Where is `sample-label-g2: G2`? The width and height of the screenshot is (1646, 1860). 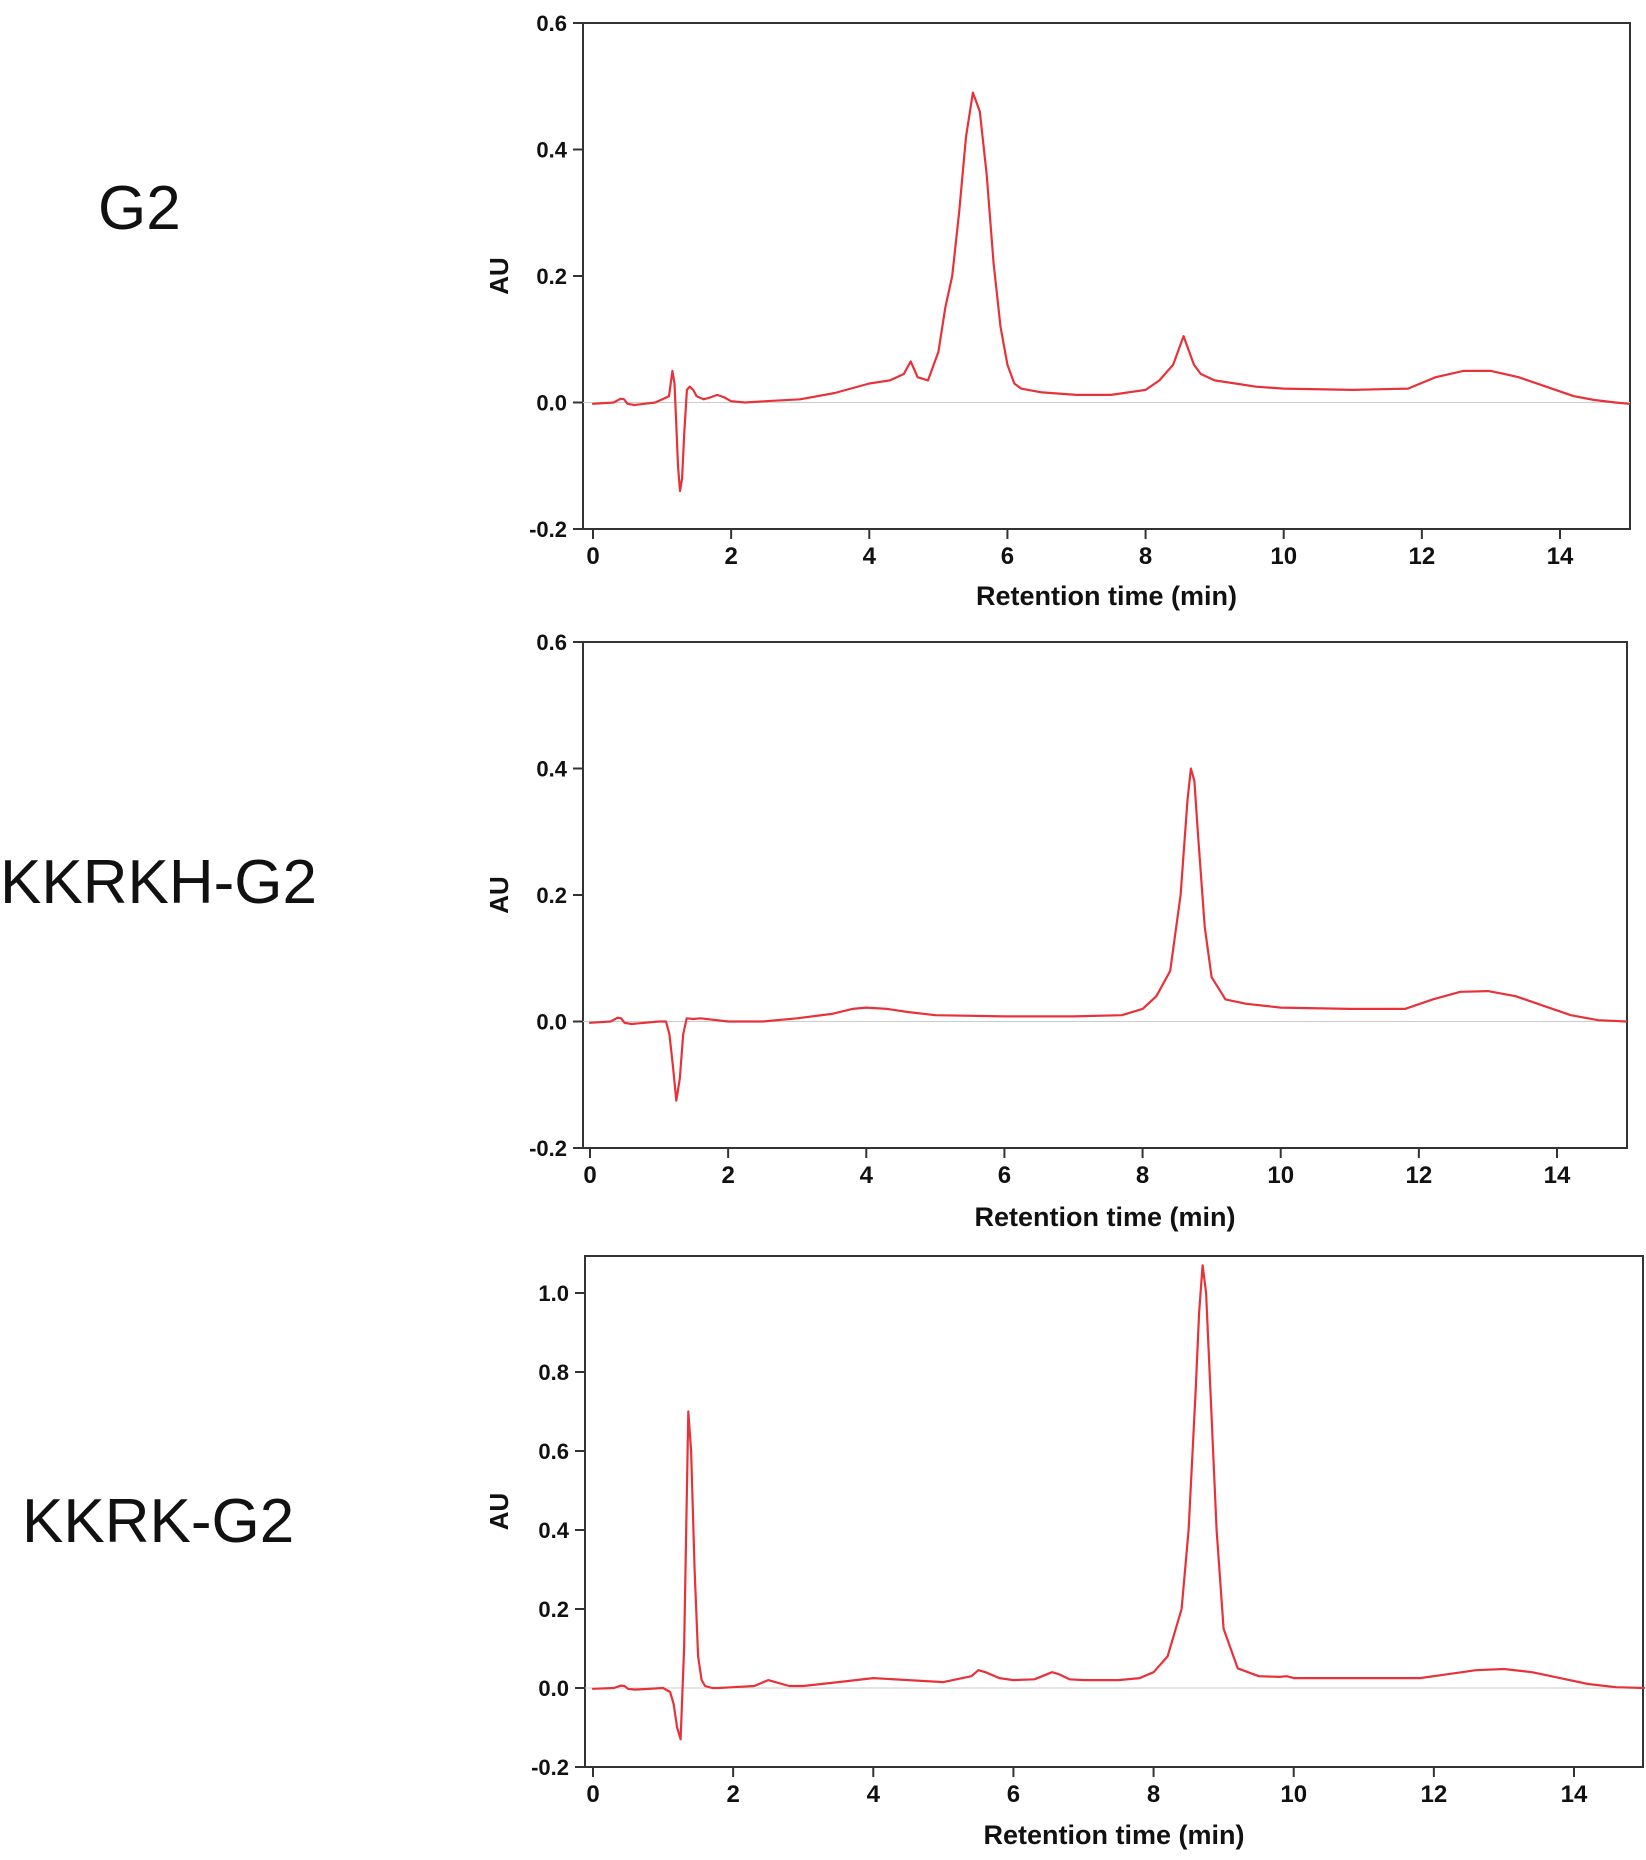
sample-label-g2: G2 is located at coordinates (139, 208).